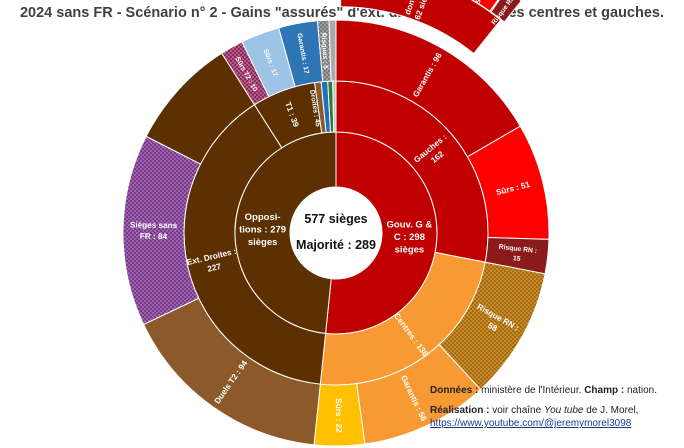  I want to click on center-total: 577 sièges, so click(335, 219).